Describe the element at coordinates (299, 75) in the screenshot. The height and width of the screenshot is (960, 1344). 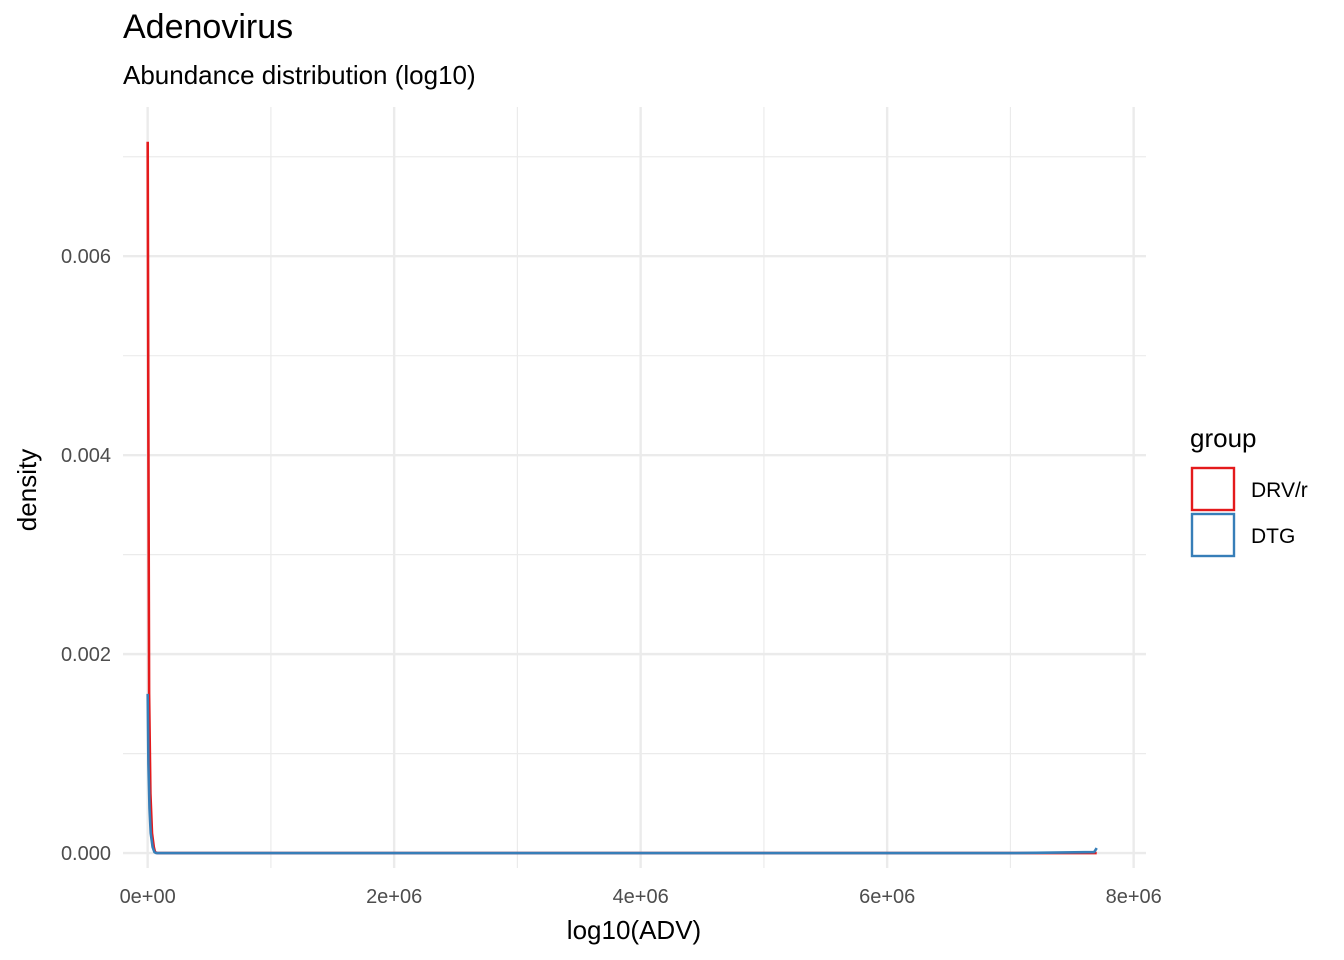
I see `chart-subtitle: Abundance distribution (log10)` at that location.